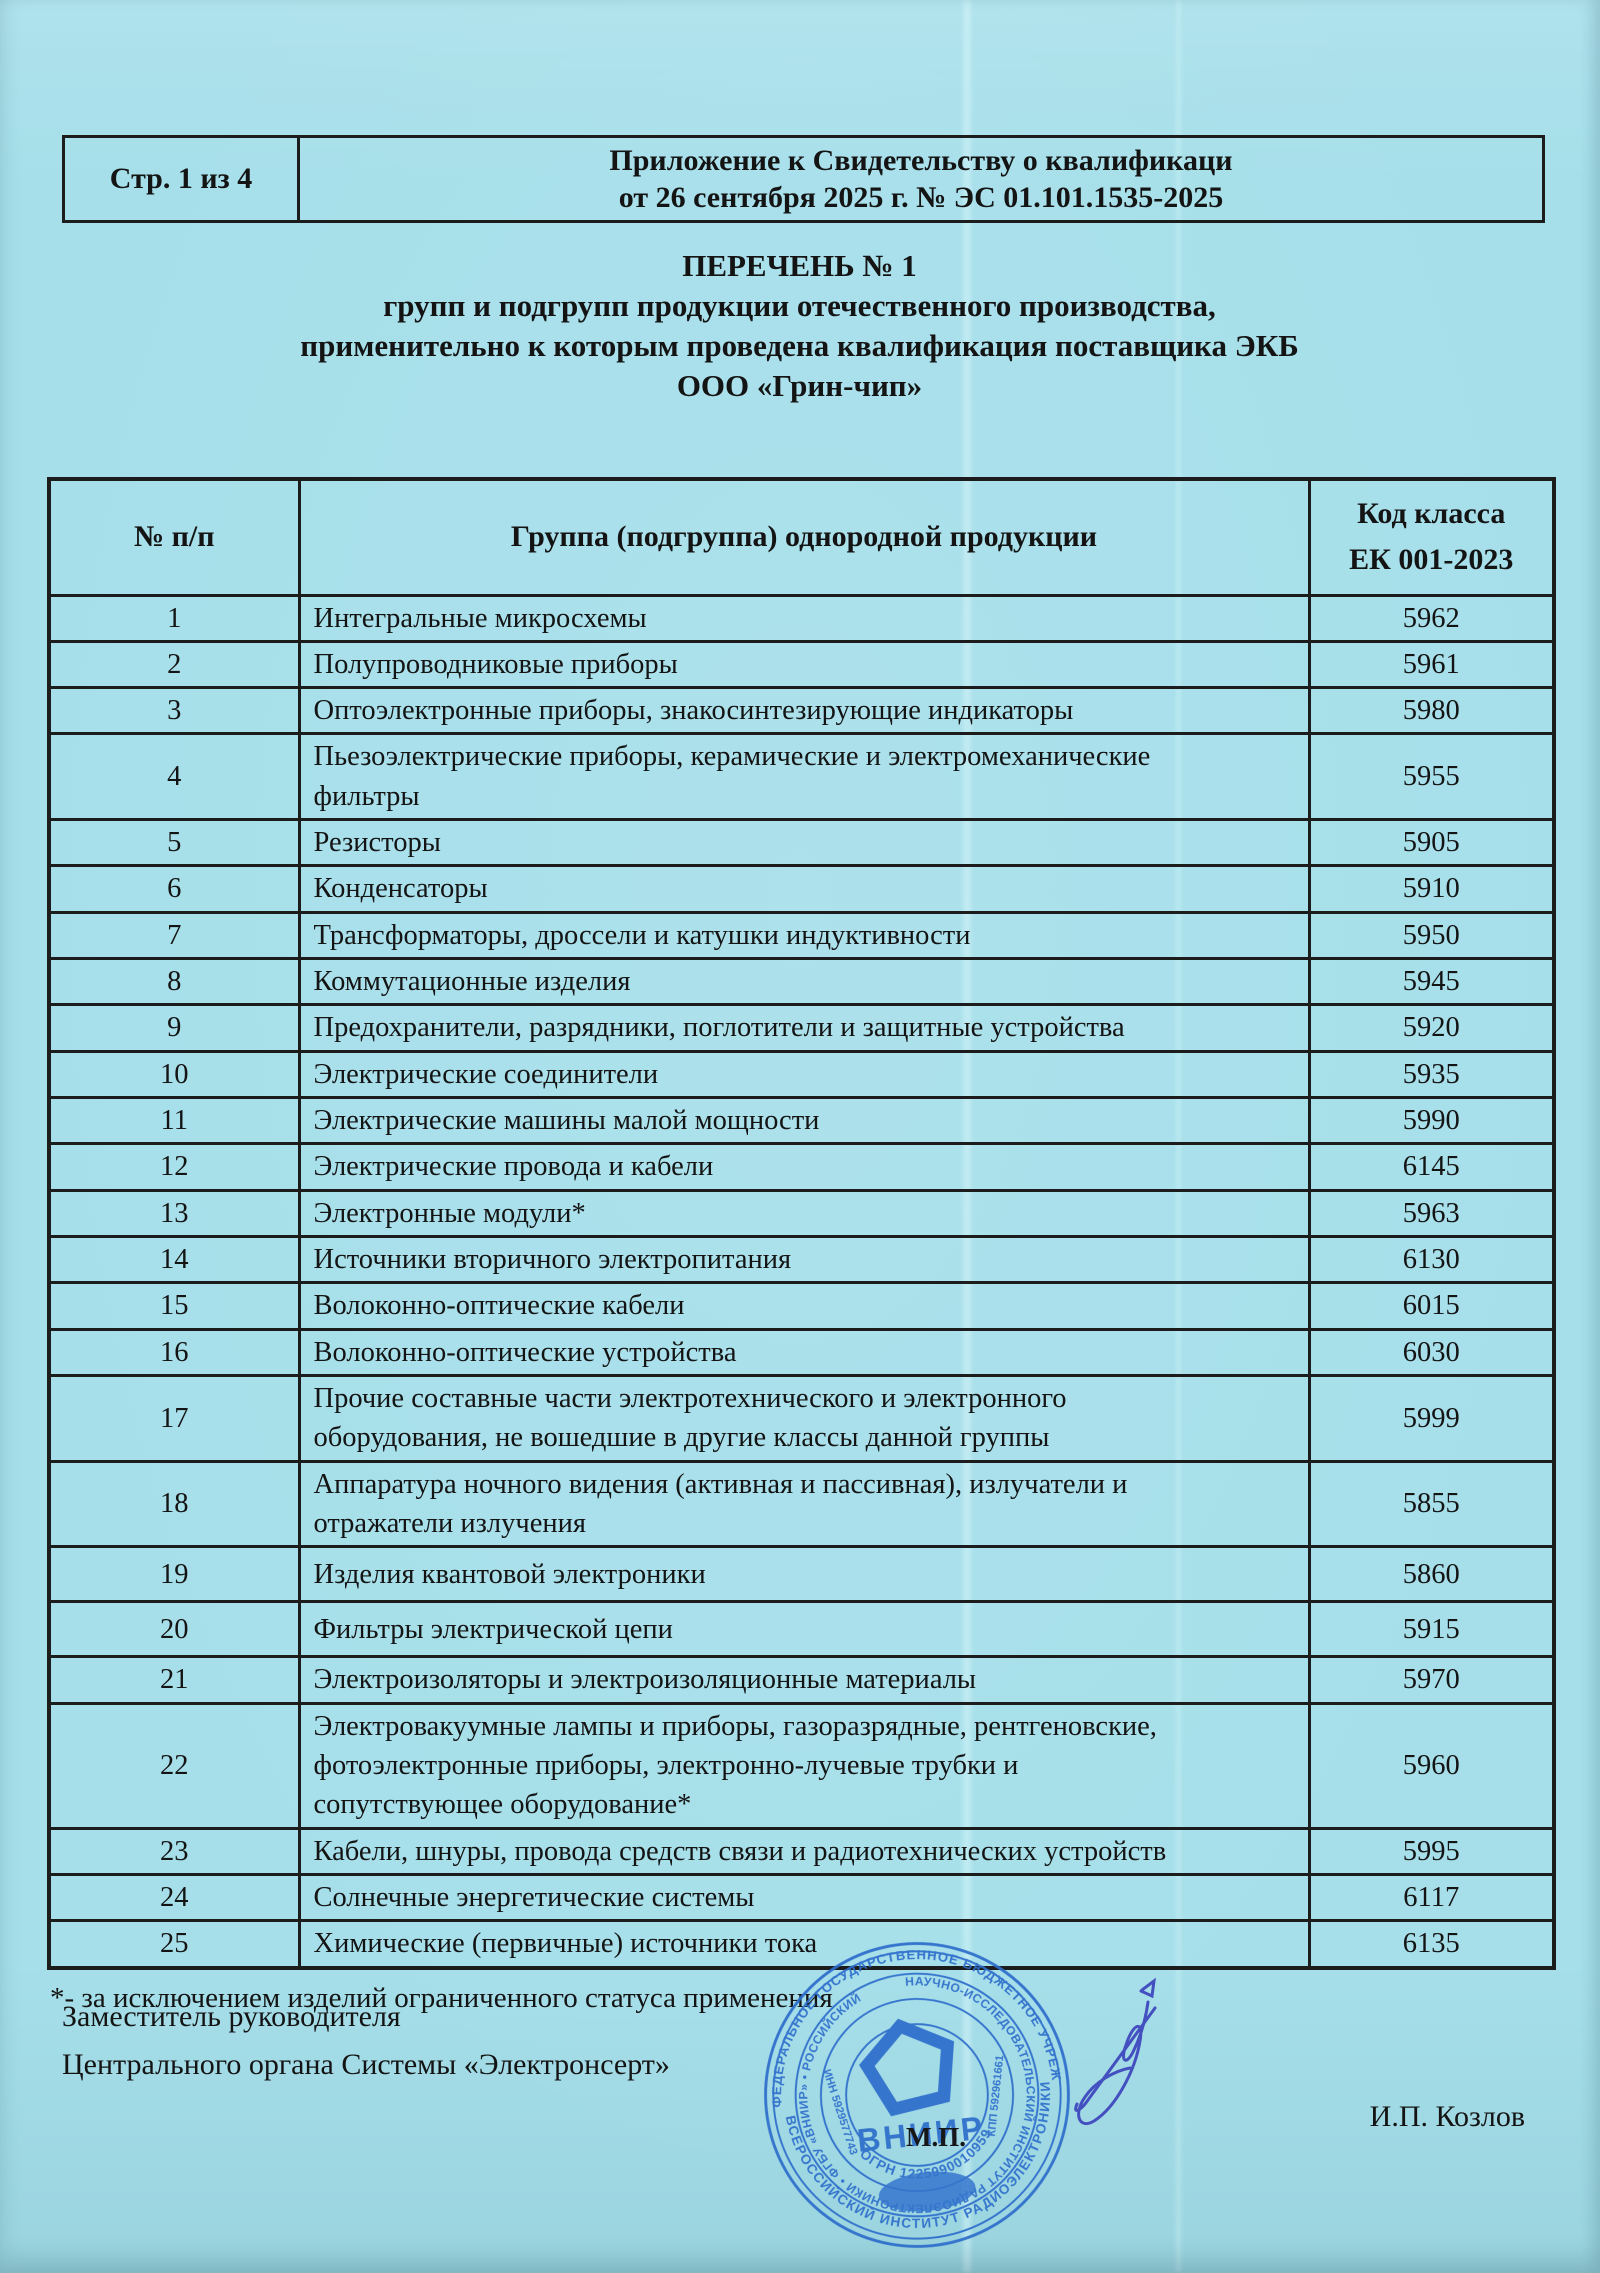  I want to click on supplier-name: ООО «Грин-чип», so click(799, 385).